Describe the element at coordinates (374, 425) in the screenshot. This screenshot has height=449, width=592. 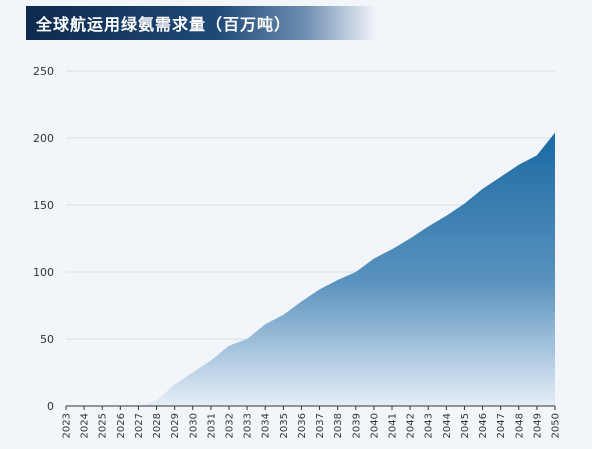
I see `x-tick-label-2040: 2040` at that location.